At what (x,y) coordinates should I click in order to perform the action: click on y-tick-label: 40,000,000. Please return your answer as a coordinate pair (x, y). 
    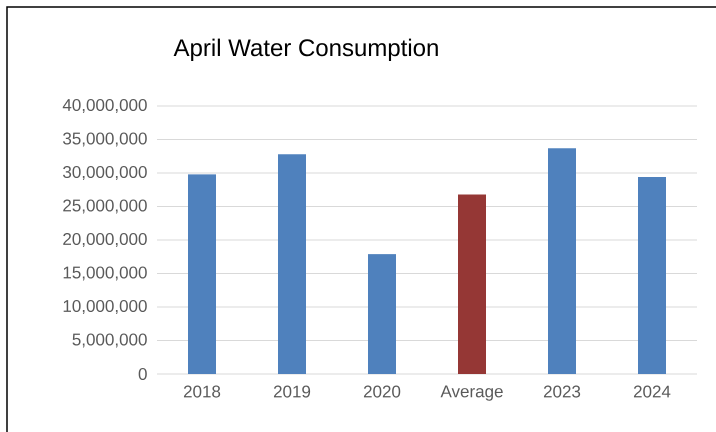
    Looking at the image, I should click on (104, 106).